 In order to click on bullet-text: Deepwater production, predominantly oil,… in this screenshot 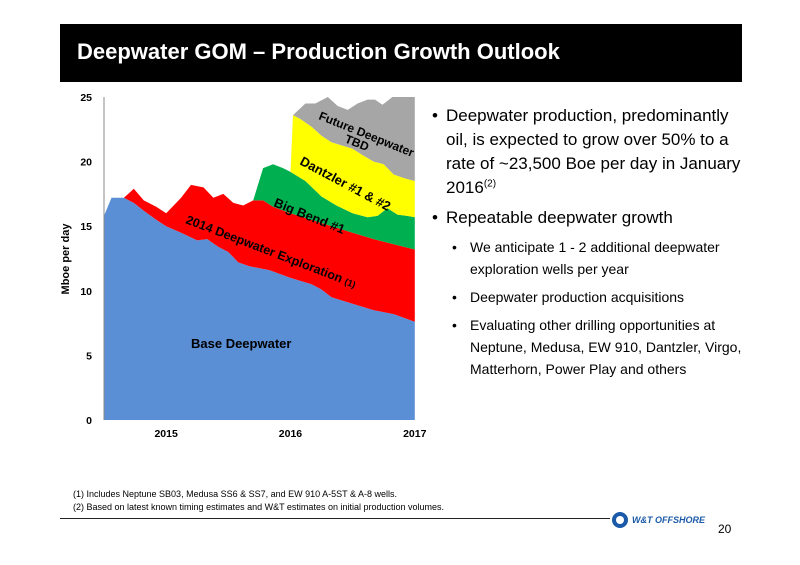, I will do `click(593, 151)`.